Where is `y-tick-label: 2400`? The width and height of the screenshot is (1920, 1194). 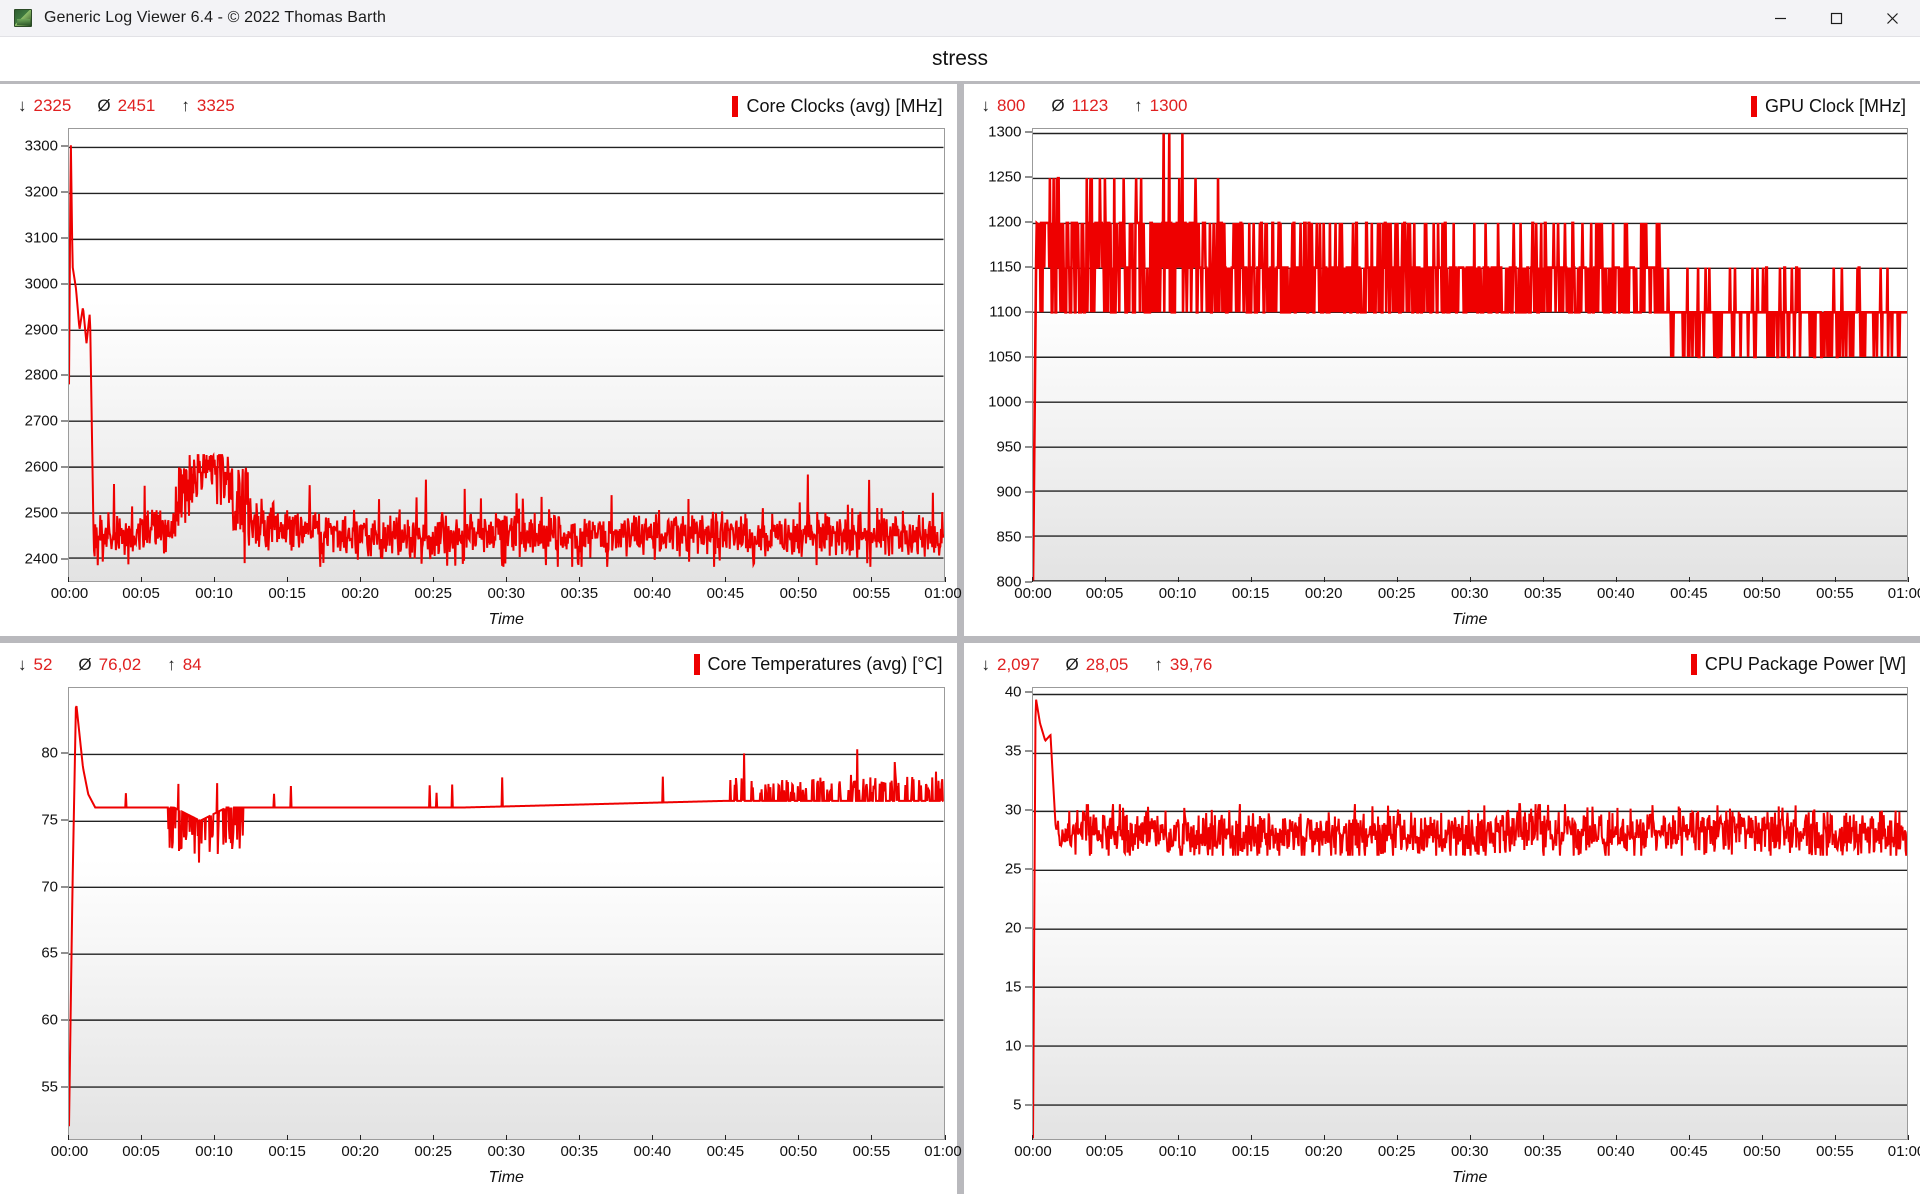 y-tick-label: 2400 is located at coordinates (41, 559).